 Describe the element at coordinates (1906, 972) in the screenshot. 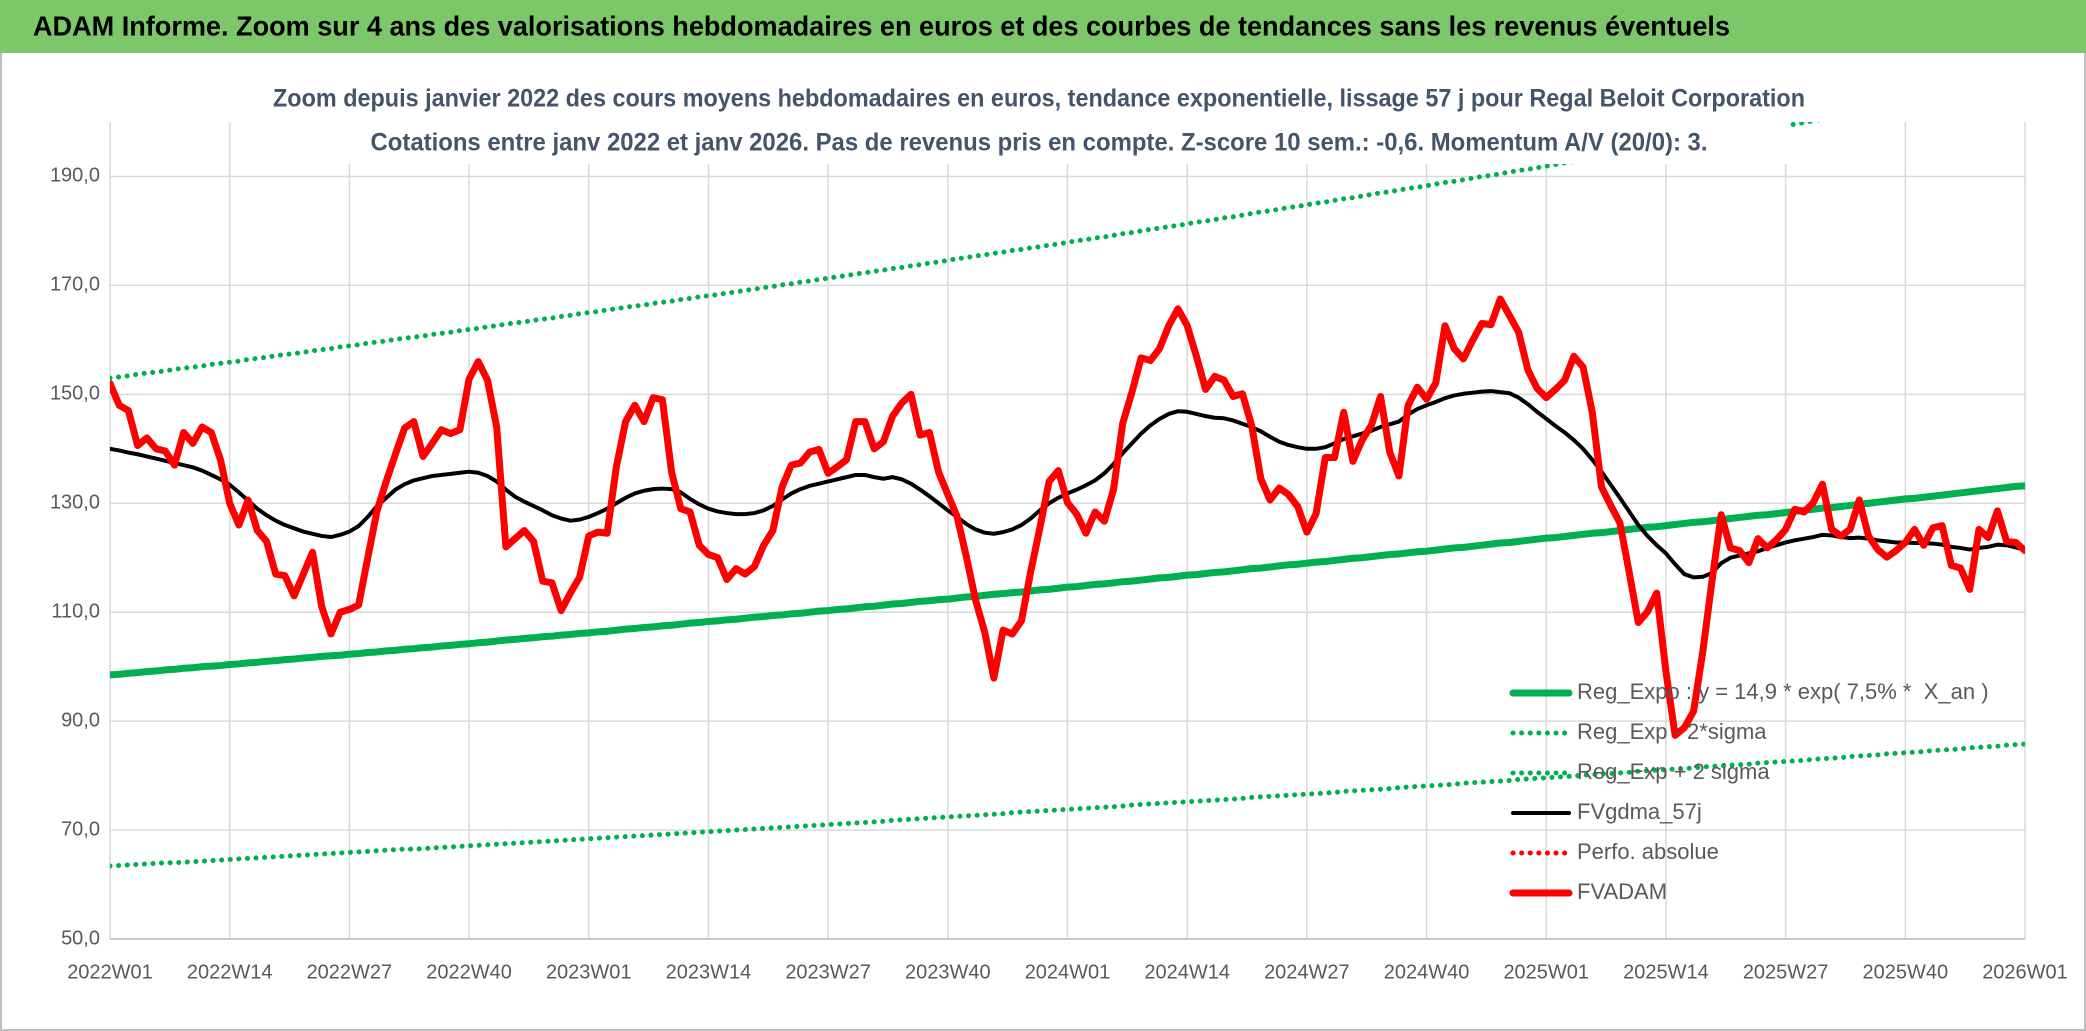

I see `x-tick-label: 2025W40` at that location.